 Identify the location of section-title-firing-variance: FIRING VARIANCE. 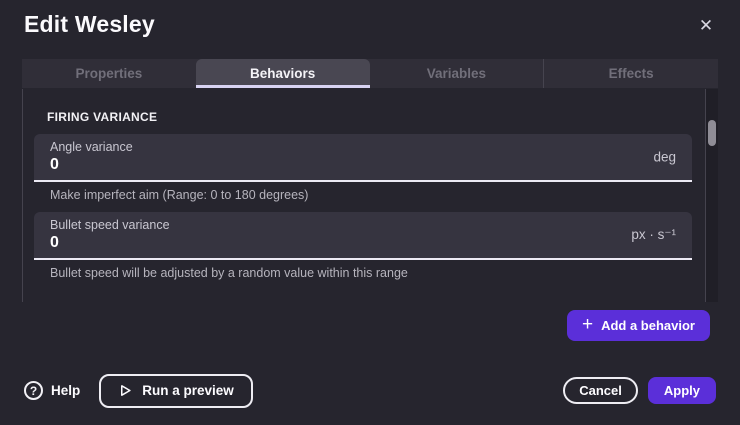
(102, 117).